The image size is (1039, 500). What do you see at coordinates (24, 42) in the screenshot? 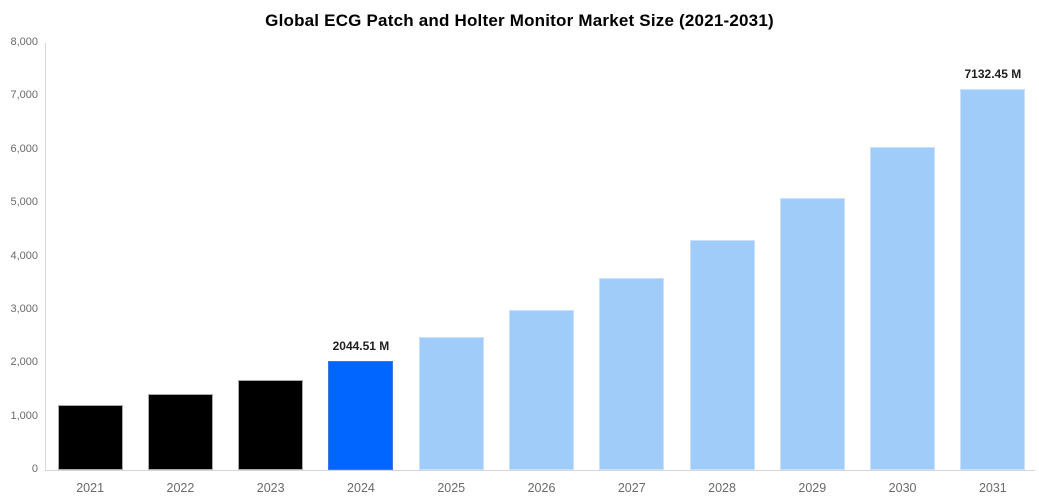
I see `y-axis-tick-label: 8,000` at bounding box center [24, 42].